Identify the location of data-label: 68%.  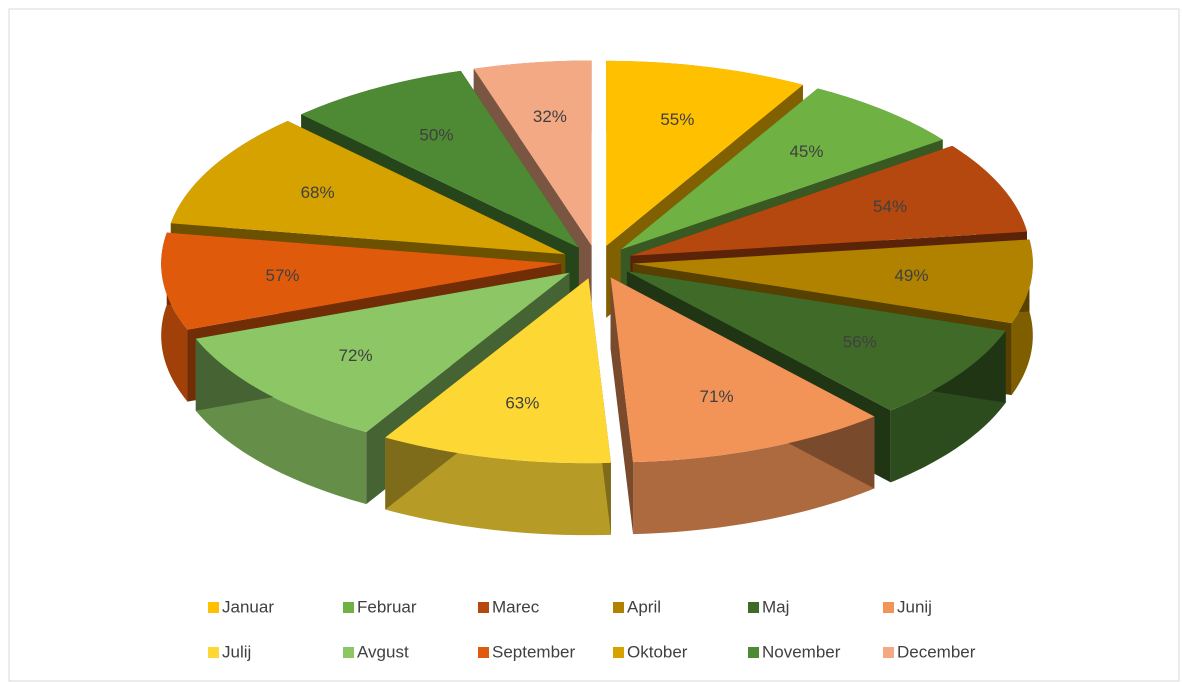
(318, 192).